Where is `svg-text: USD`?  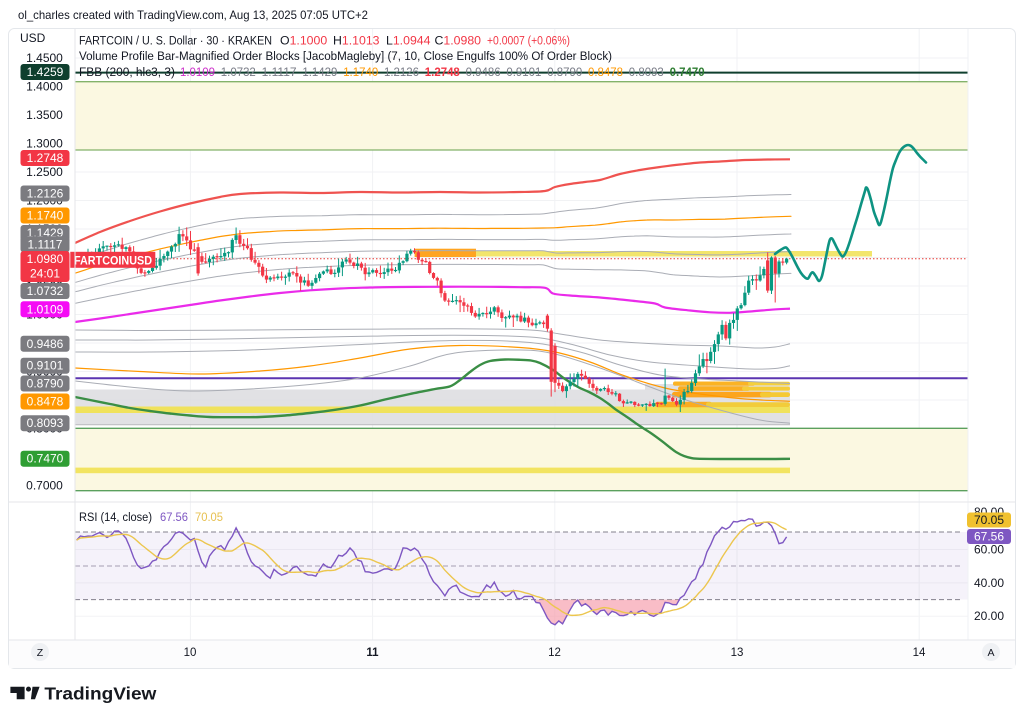
svg-text: USD is located at coordinates (33, 38).